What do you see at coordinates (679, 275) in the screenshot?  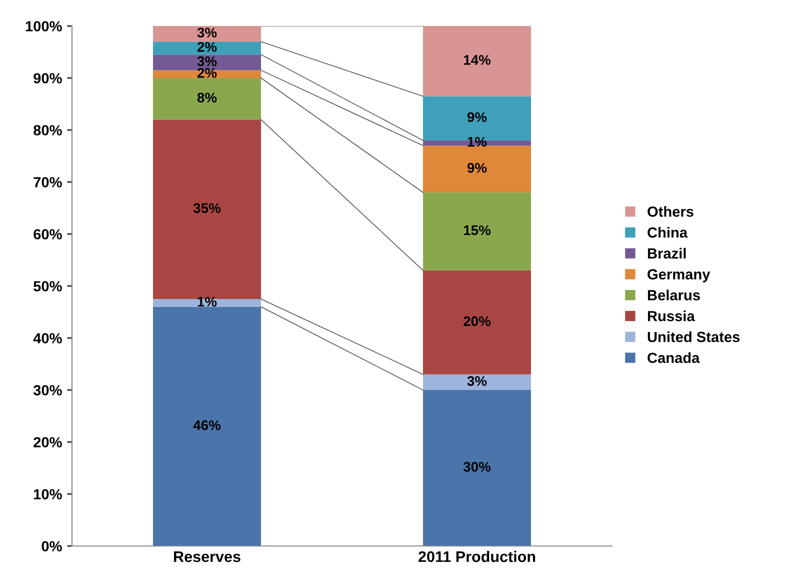 I see `legend-label: Germany` at bounding box center [679, 275].